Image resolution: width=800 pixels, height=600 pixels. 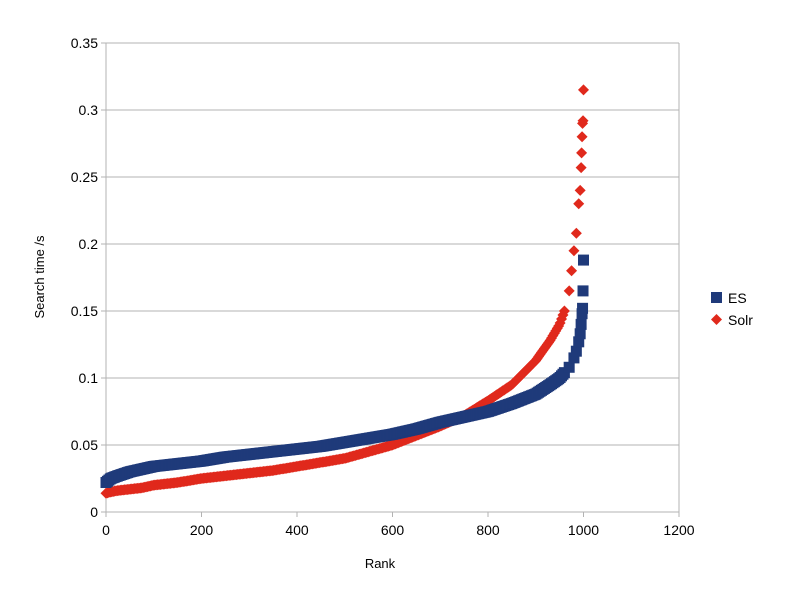 What do you see at coordinates (106, 530) in the screenshot?
I see `x-tick-label: 0` at bounding box center [106, 530].